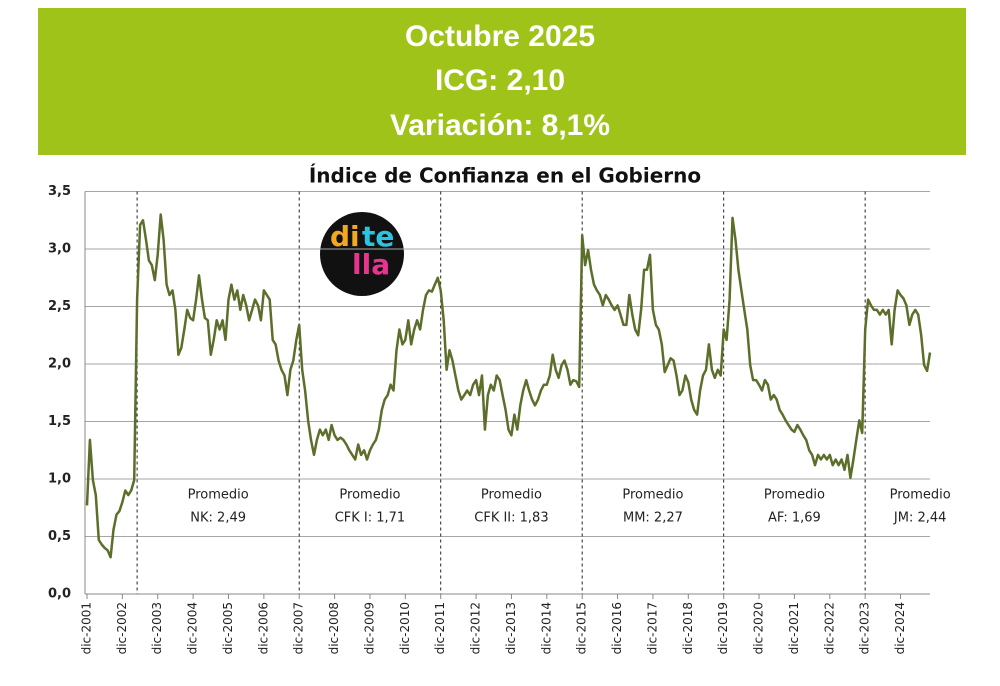 The width and height of the screenshot is (1000, 686). What do you see at coordinates (511, 518) in the screenshot?
I see `period-average: CFK II: 1,83` at bounding box center [511, 518].